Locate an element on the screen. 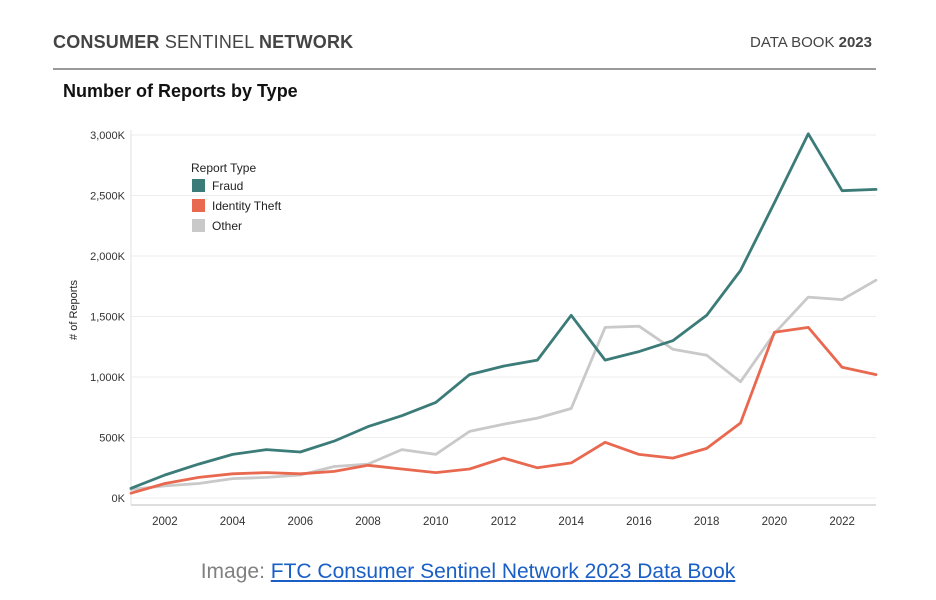 The image size is (936, 600). y-tick-label: 1,500K is located at coordinates (108, 318).